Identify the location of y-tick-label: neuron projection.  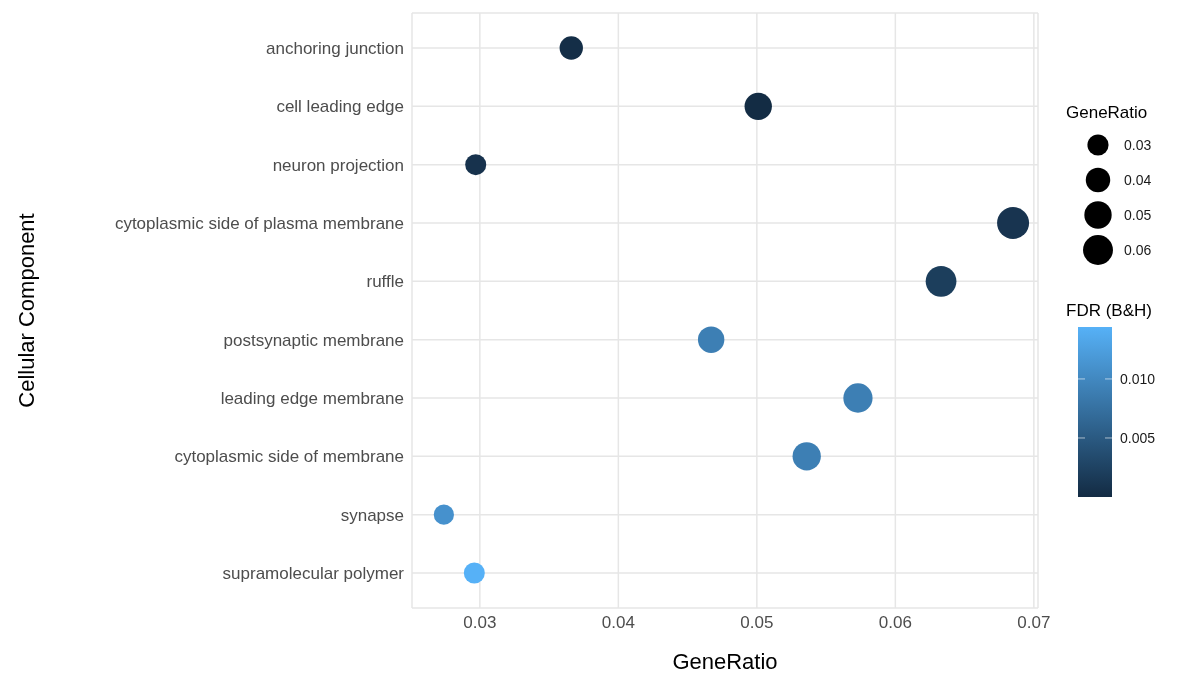
(338, 165).